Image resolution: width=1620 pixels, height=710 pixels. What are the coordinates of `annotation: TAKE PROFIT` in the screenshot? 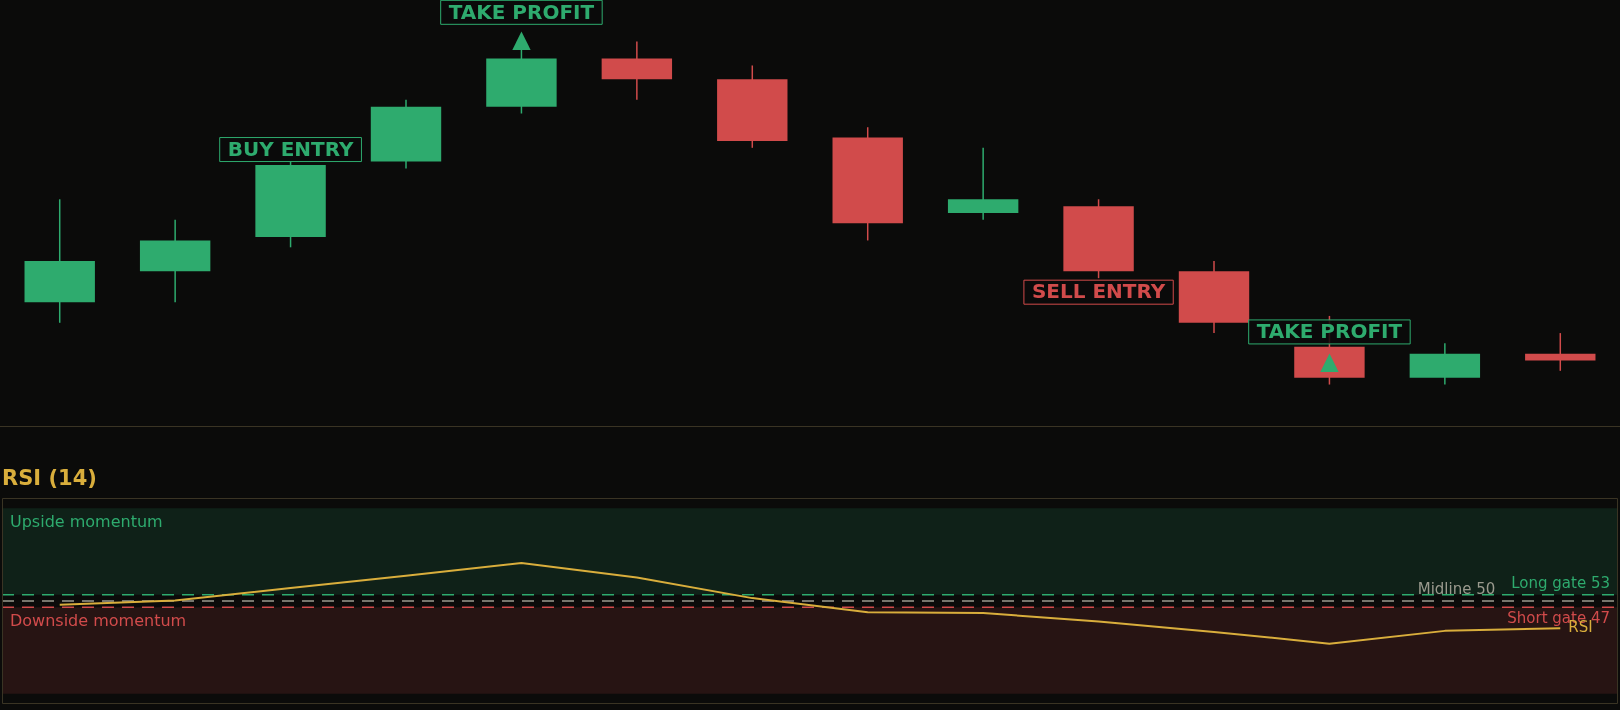 It's located at (1329, 331).